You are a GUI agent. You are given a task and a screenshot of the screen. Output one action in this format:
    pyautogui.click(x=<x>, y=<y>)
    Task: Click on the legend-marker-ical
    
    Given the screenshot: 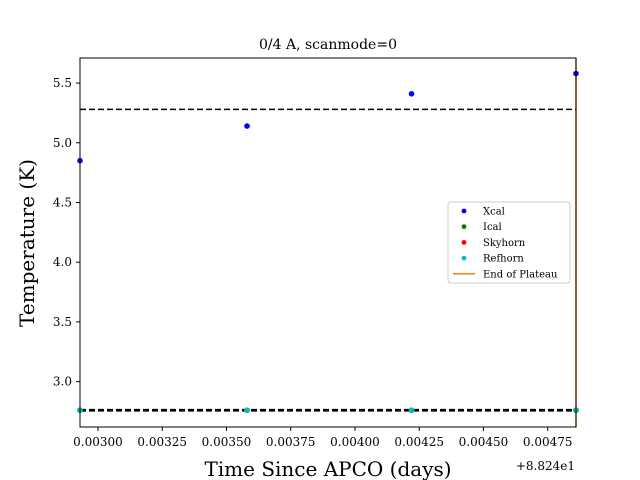 What is the action you would take?
    pyautogui.click(x=464, y=227)
    